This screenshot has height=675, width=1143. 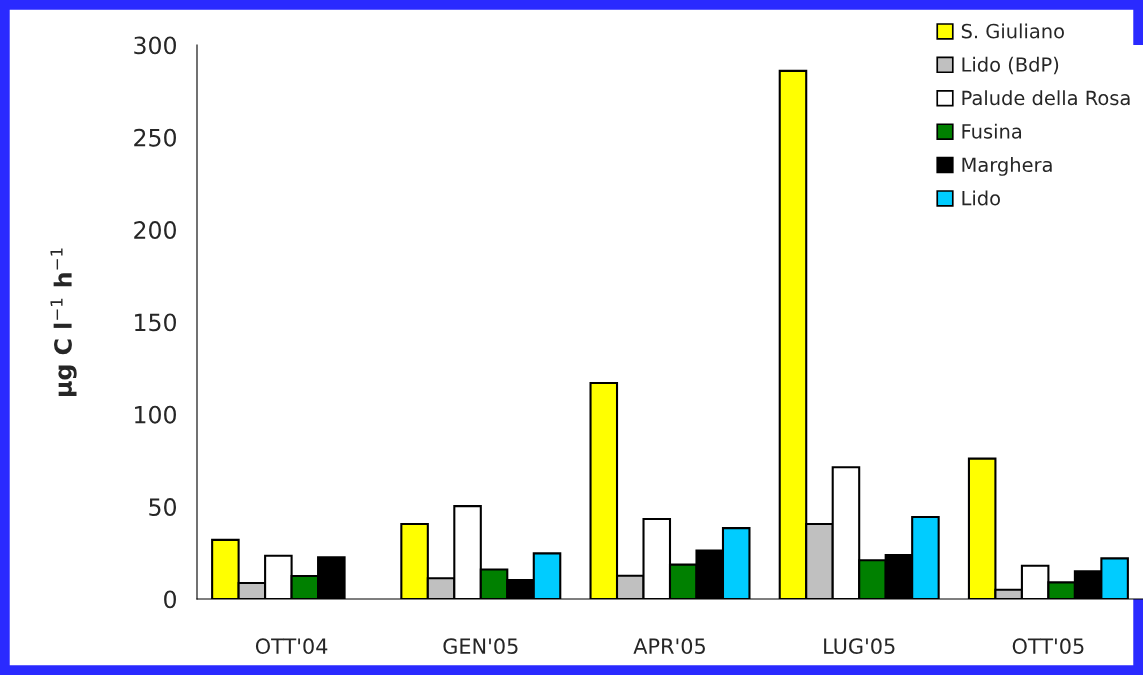 What do you see at coordinates (992, 131) in the screenshot?
I see `legend-label: Fusina` at bounding box center [992, 131].